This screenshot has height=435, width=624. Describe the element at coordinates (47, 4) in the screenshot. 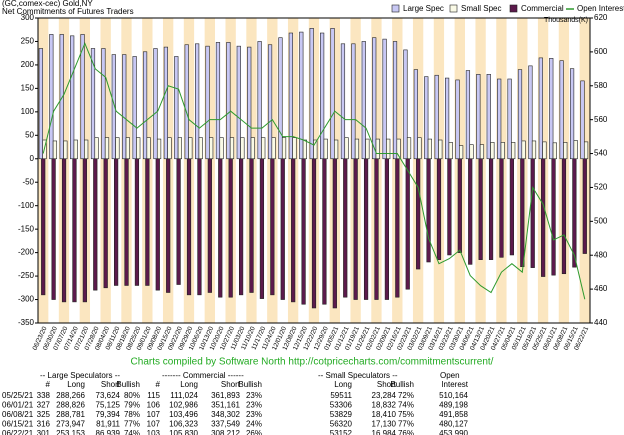

I see `chart-title: (GC,comex-cec) Gold,NY` at that location.